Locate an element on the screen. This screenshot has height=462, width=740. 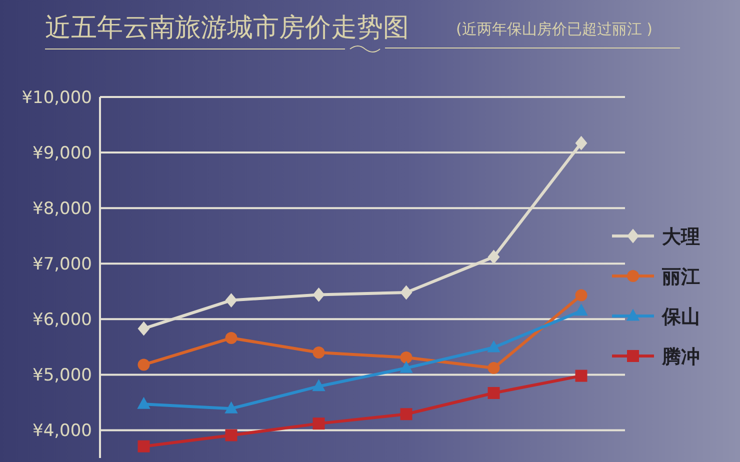
ytick-label: ¥5,000 is located at coordinates (62, 376).